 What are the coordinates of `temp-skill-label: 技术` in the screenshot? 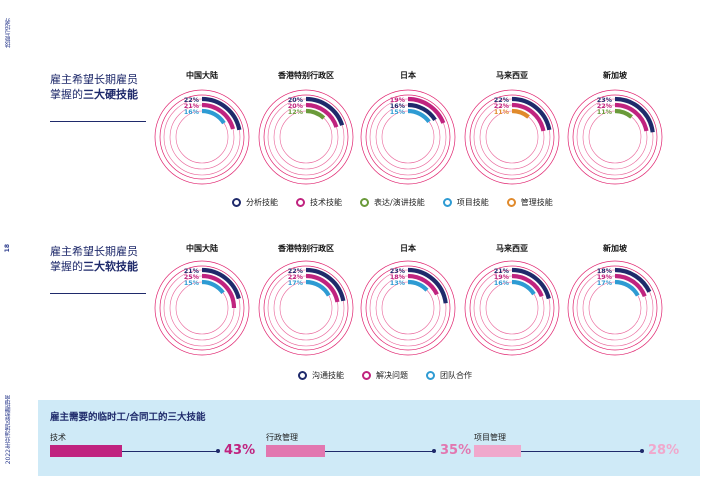 It's located at (58, 437).